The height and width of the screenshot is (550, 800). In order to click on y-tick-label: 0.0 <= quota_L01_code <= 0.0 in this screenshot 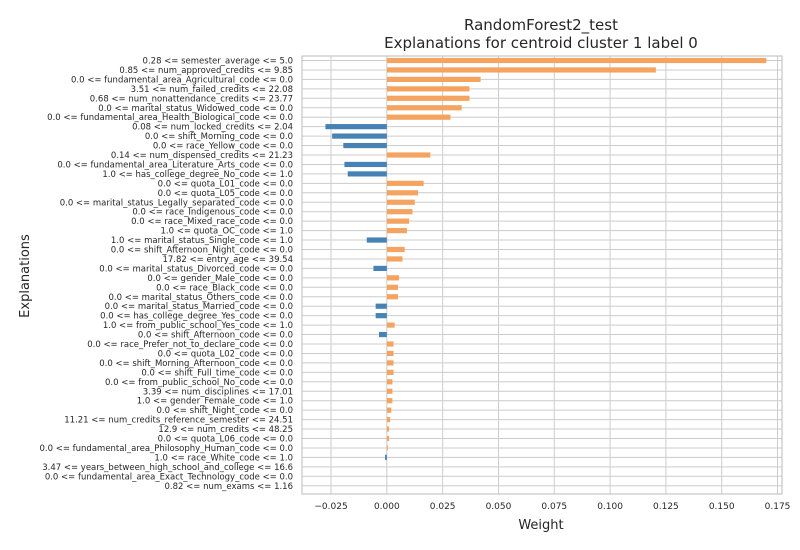, I will do `click(225, 184)`.